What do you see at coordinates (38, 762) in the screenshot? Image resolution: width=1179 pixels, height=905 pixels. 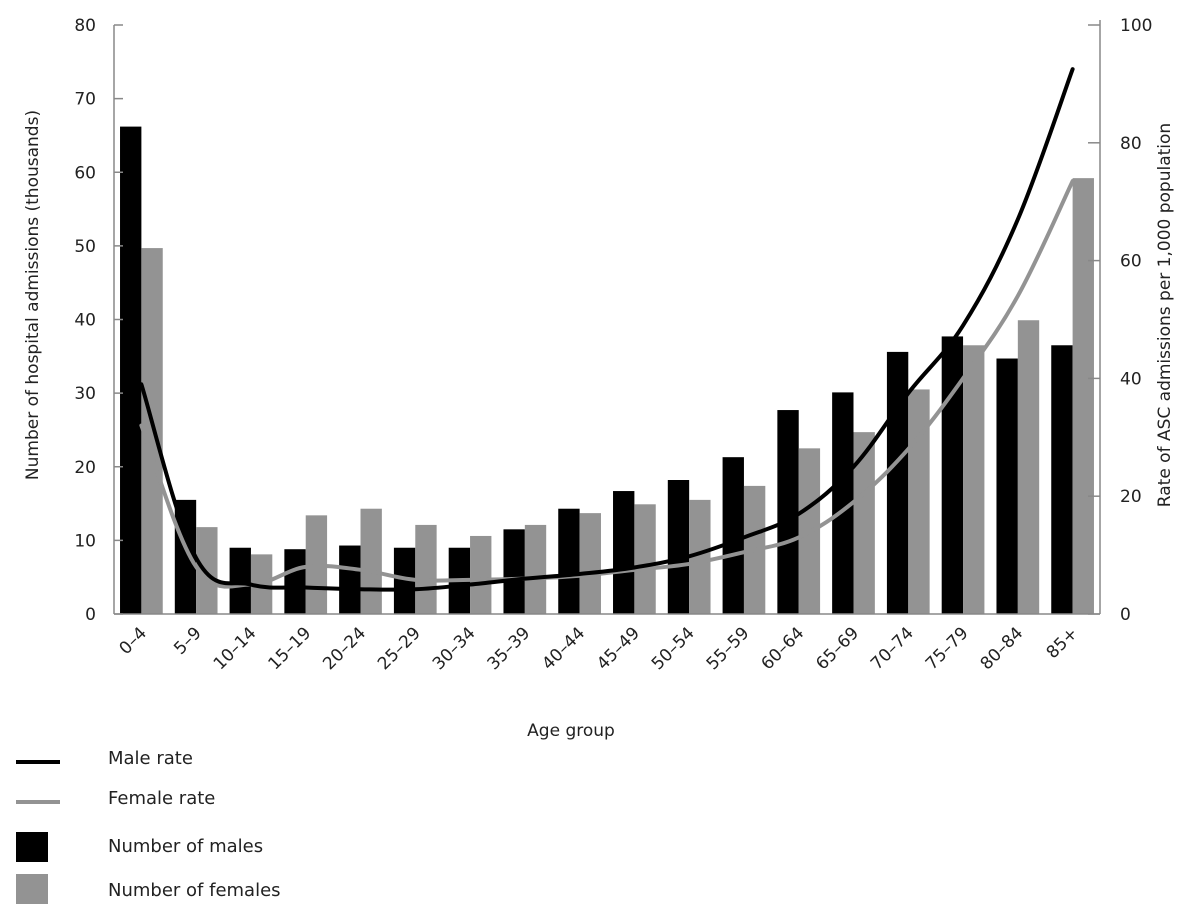 I see `legend-key-male-rate` at bounding box center [38, 762].